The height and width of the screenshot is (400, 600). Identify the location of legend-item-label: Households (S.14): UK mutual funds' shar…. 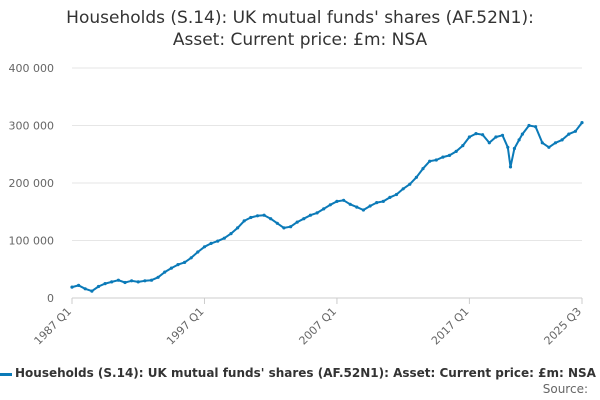
(305, 373).